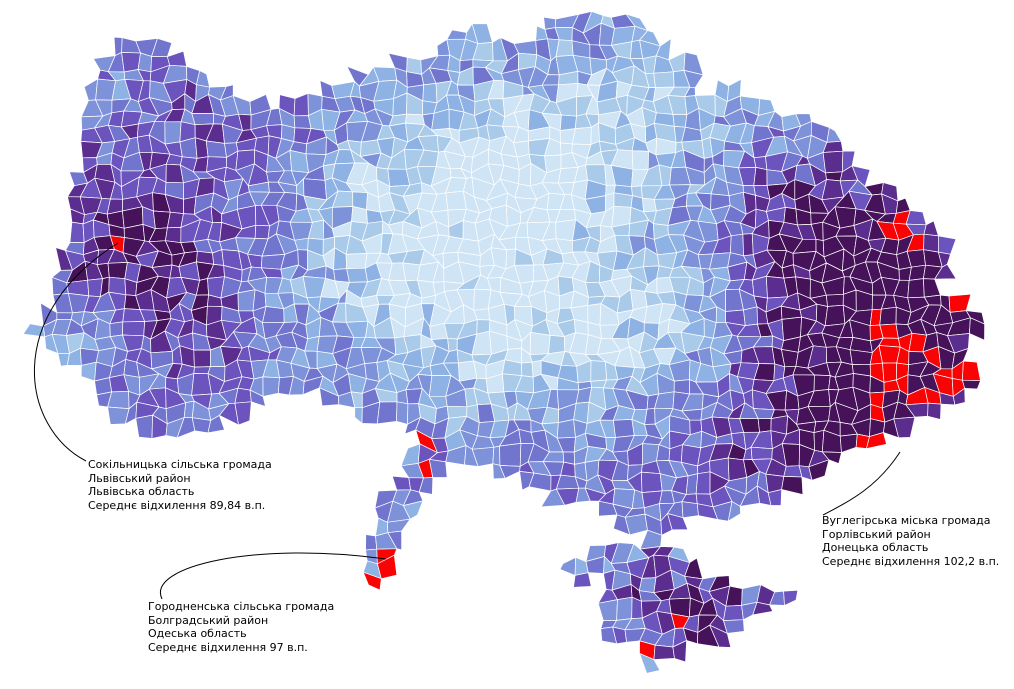 The width and height of the screenshot is (1014, 689). I want to click on callout-line-vuhlehirska, so click(861, 483).